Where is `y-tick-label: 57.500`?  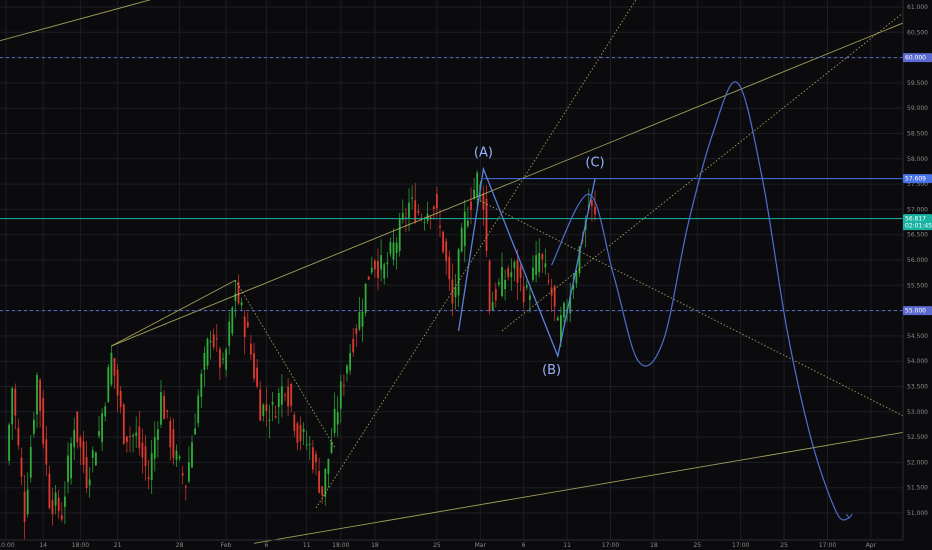
y-tick-label: 57.500 is located at coordinates (917, 184).